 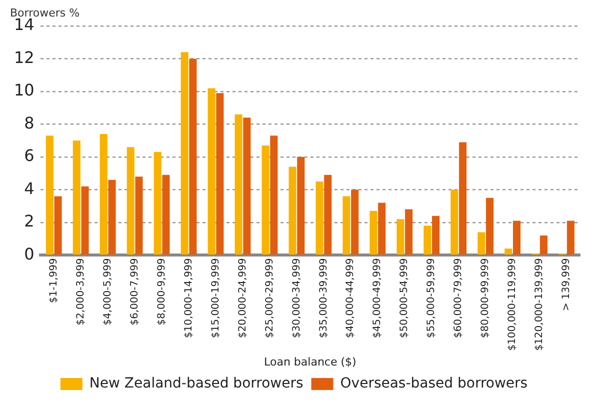 I want to click on x-tick-label: $100,000-119,999, so click(x=512, y=304).